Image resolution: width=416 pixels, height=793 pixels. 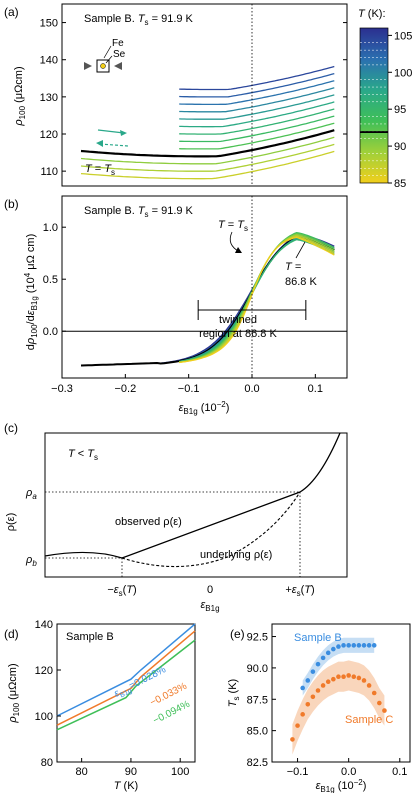 I want to click on panel-e-axes: −0.1 0.0 0.1 82.5 85.0 87.5 90.0 92.5, so click(x=327, y=705).